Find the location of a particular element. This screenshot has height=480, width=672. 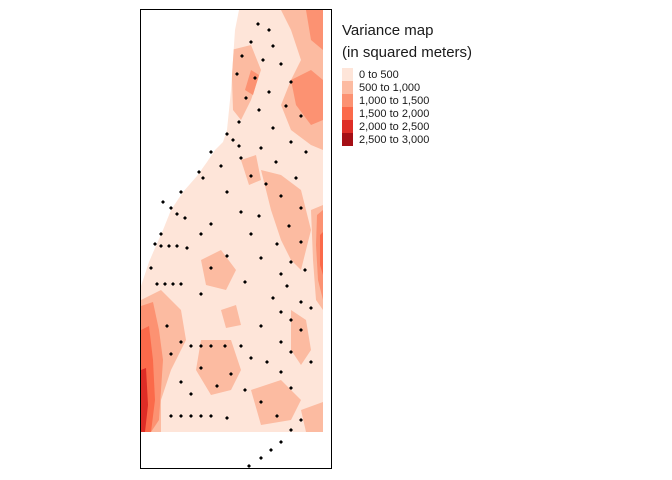

legend-item: 1,000 to 1,500 is located at coordinates (407, 100).